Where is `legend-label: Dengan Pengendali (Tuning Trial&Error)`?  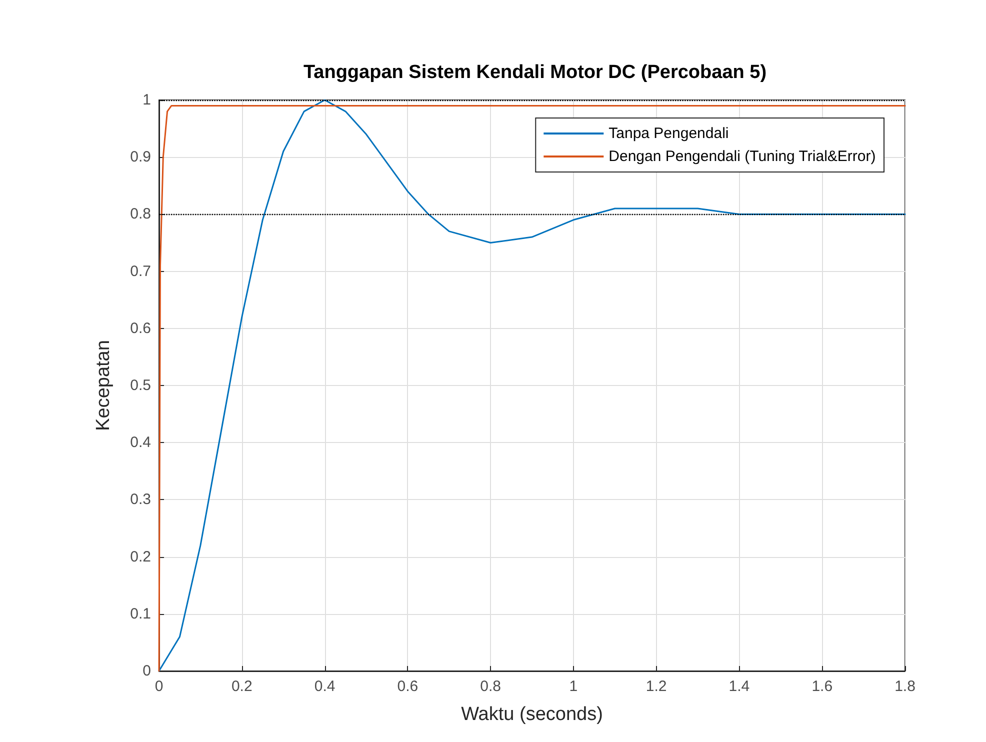
legend-label: Dengan Pengendali (Tuning Trial&Error) is located at coordinates (742, 156).